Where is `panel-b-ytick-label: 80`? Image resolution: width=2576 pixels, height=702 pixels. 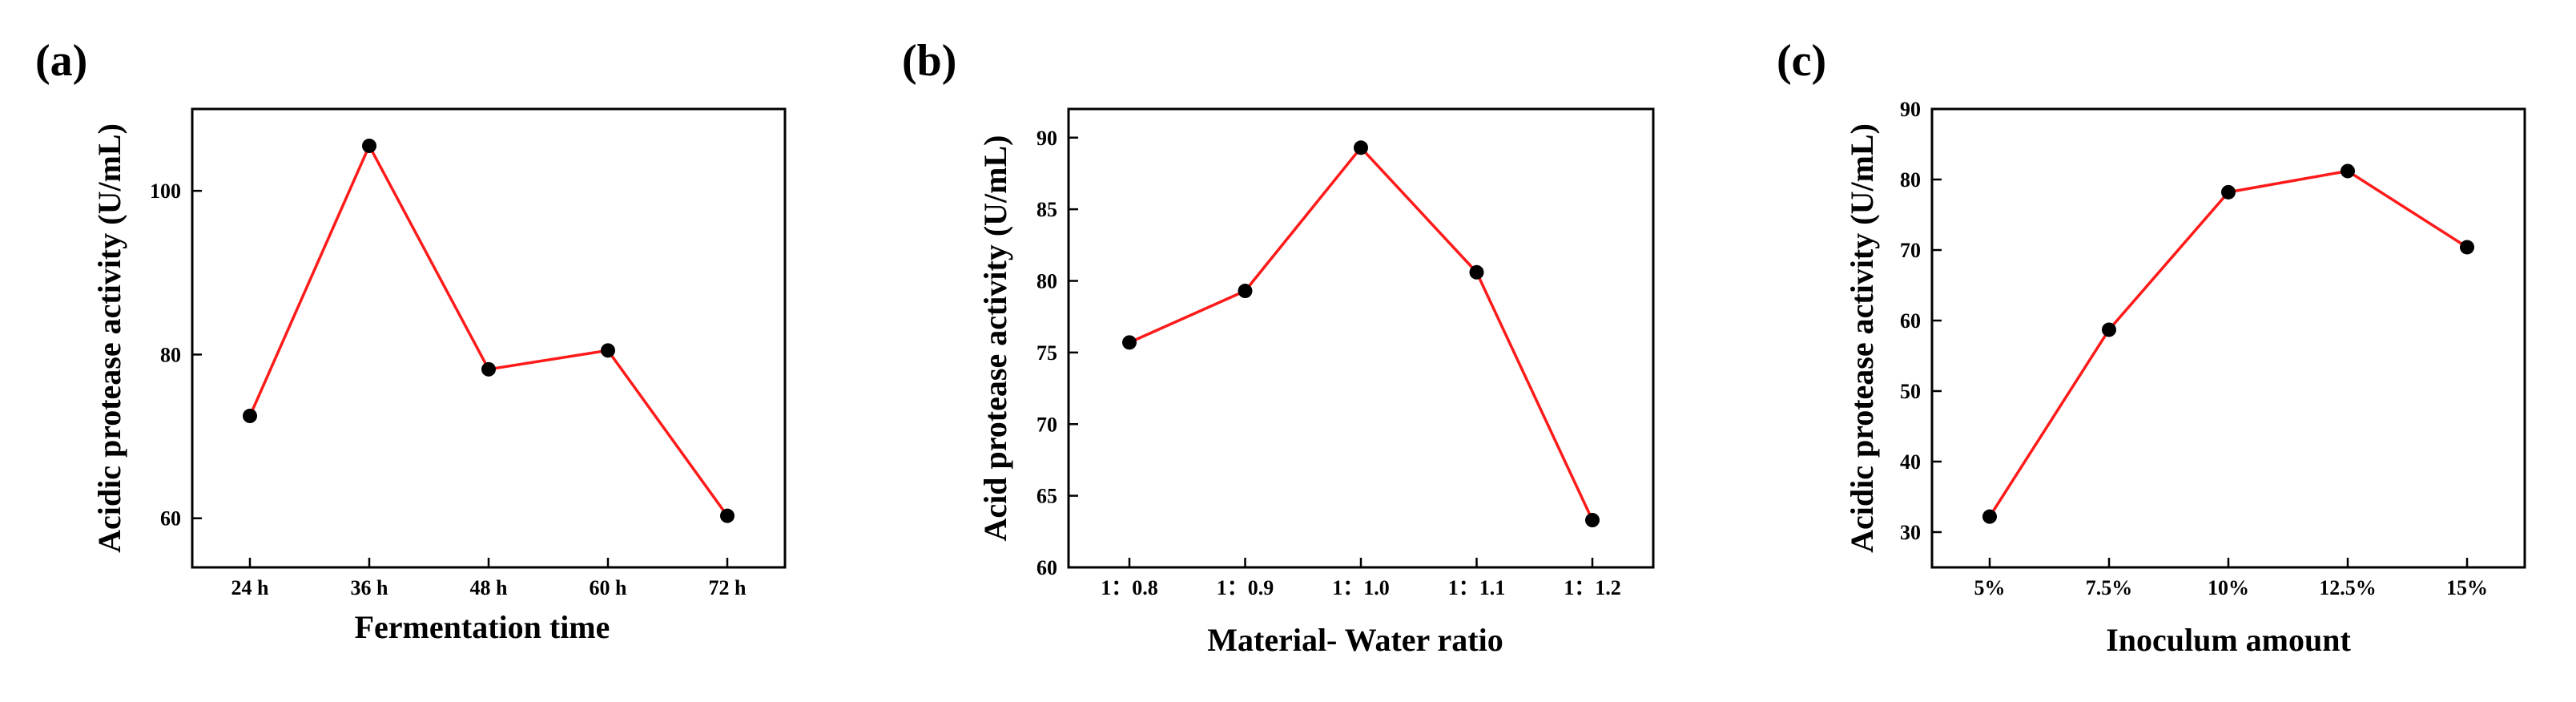
panel-b-ytick-label: 80 is located at coordinates (1046, 281).